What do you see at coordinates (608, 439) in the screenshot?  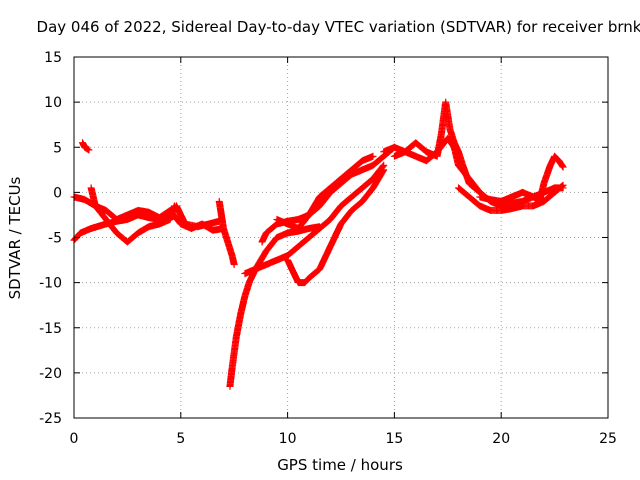 I see `x-tick-label: 25` at bounding box center [608, 439].